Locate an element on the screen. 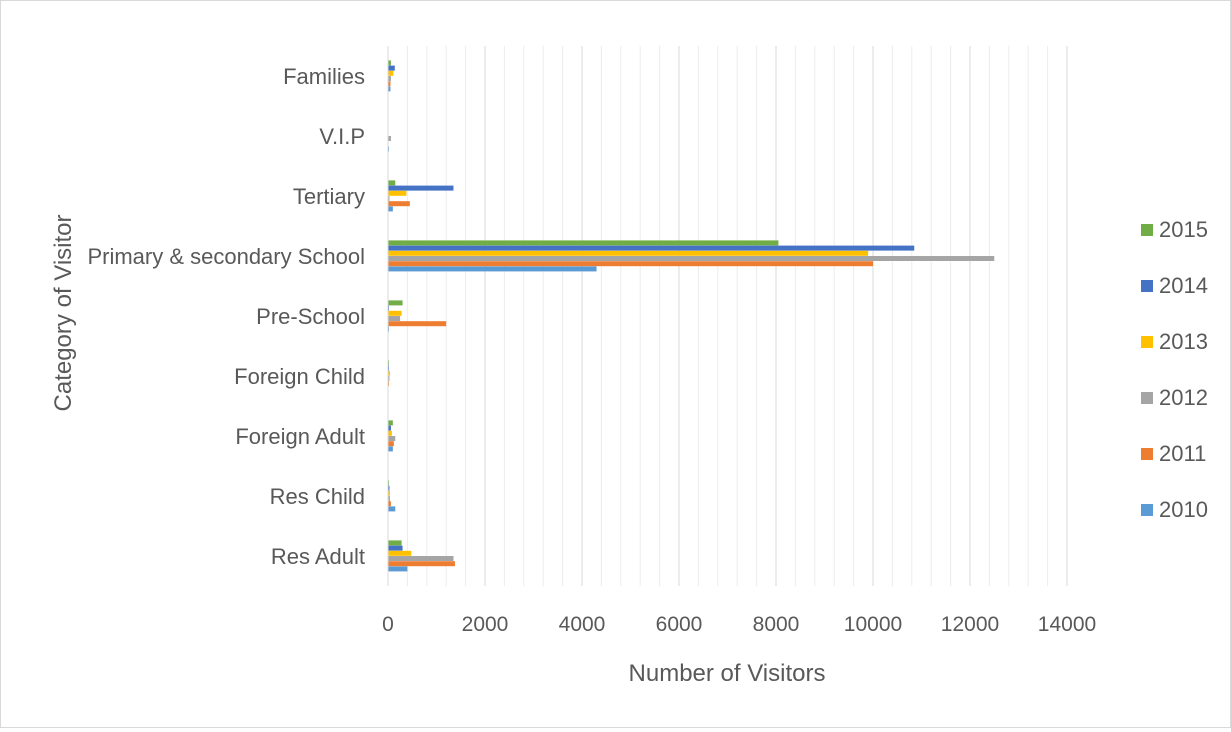  x-tick-label: 10000 is located at coordinates (873, 624).